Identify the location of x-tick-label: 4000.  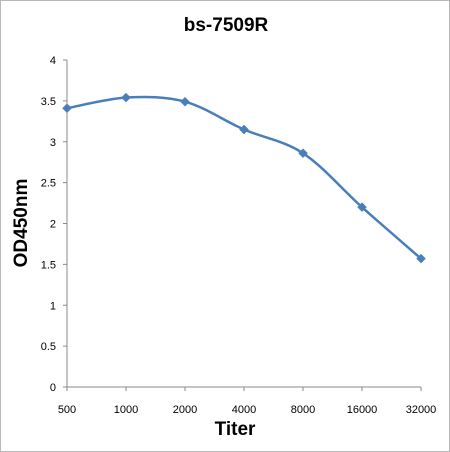
(244, 410).